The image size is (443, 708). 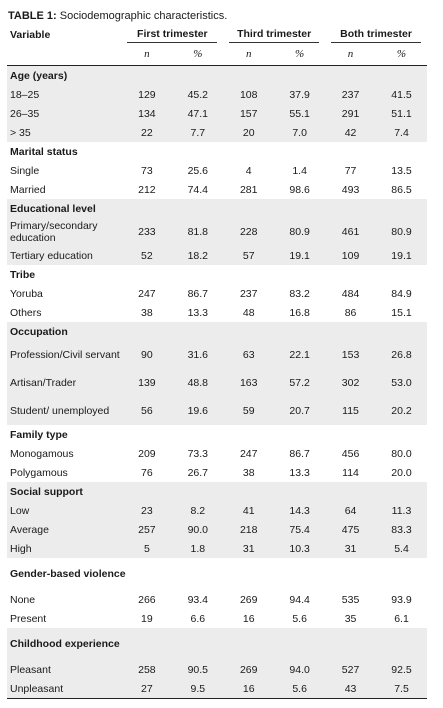 I want to click on percent-cell: 18.2, so click(x=198, y=255).